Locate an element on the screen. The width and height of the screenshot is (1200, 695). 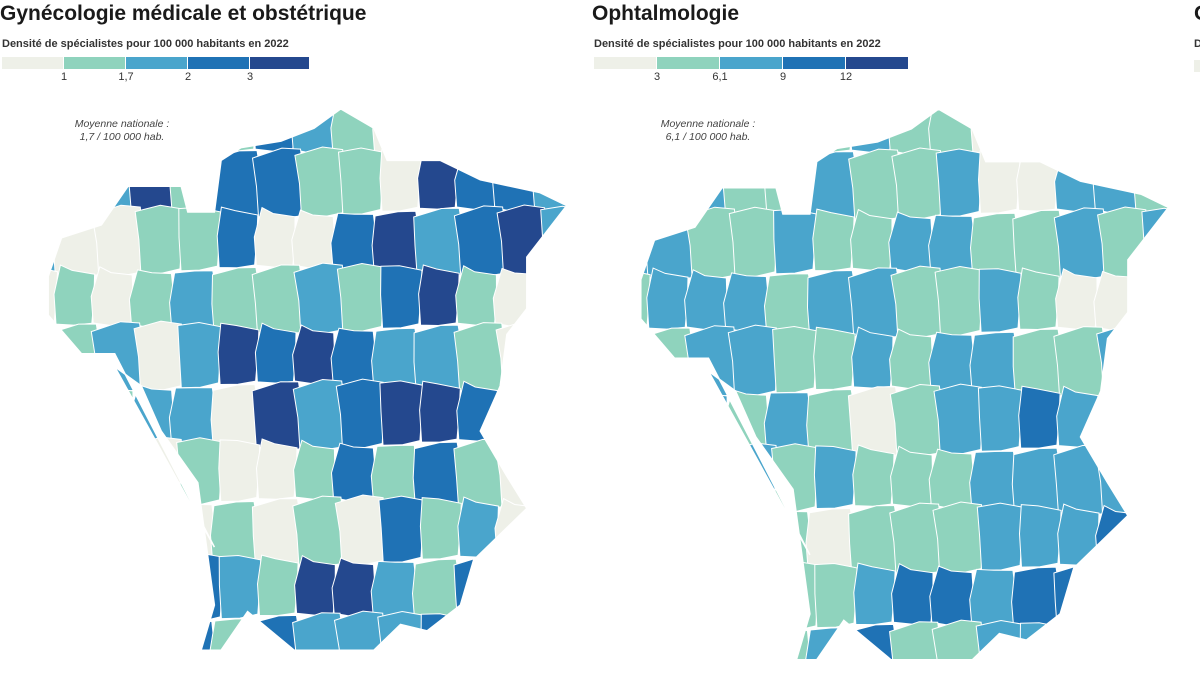
national-average-value: 1,7 / 100 000 hab. is located at coordinates (122, 137).